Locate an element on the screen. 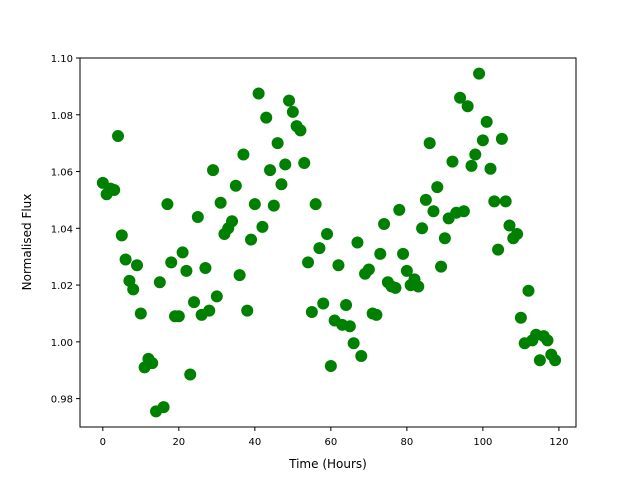 The width and height of the screenshot is (640, 484). x-tick-label: 40 is located at coordinates (254, 442).